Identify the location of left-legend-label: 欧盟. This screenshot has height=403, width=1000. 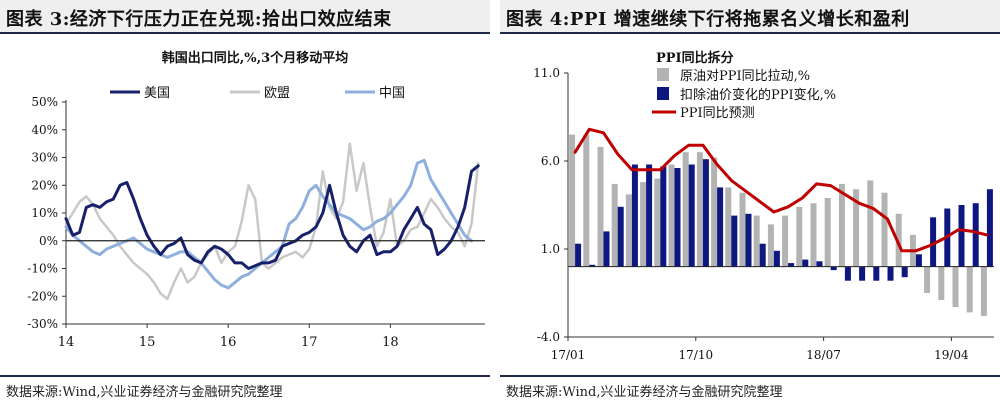
(277, 93).